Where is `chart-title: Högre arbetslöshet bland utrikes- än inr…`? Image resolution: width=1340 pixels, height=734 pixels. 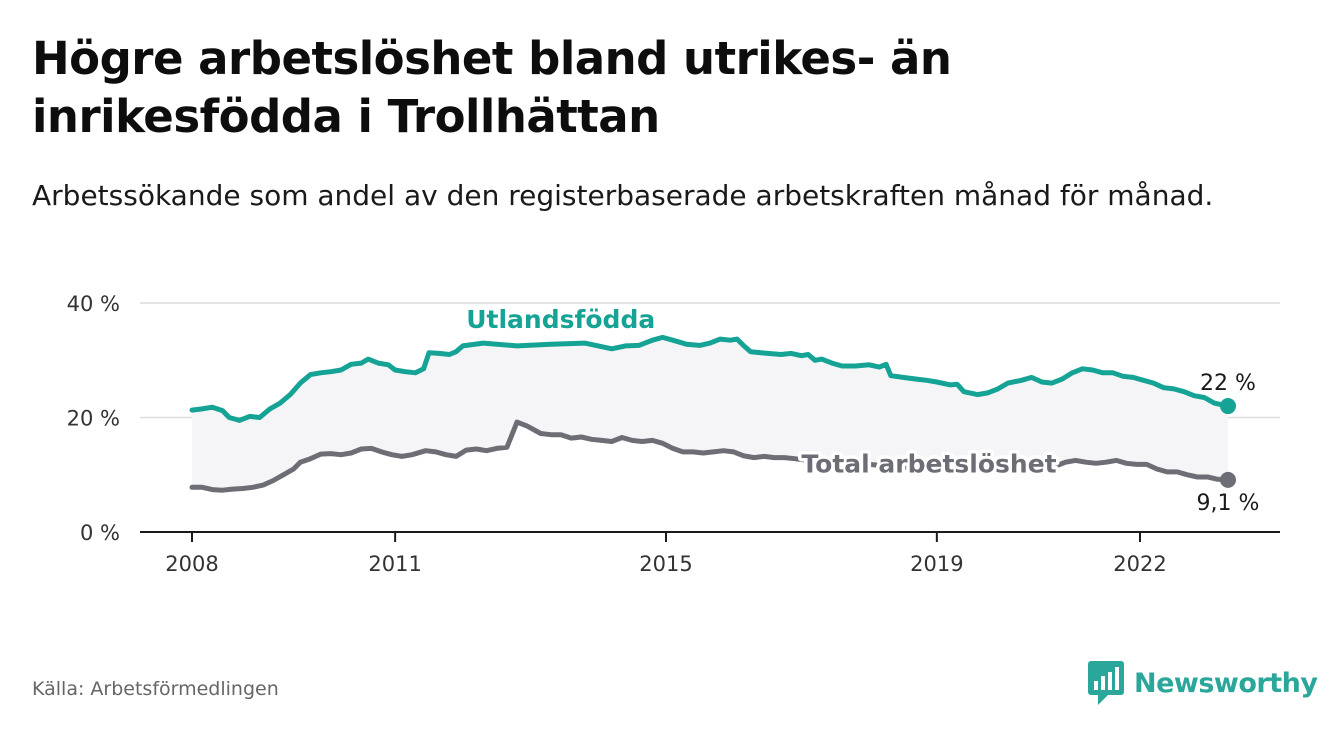 chart-title: Högre arbetslöshet bland utrikes- än inr… is located at coordinates (492, 87).